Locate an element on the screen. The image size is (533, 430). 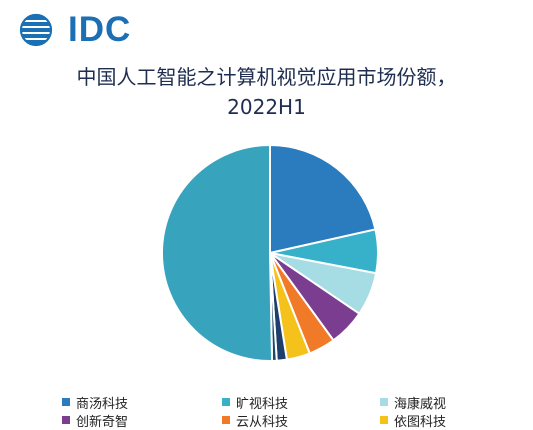
legend-item-3: 海康威视 is located at coordinates (413, 402).